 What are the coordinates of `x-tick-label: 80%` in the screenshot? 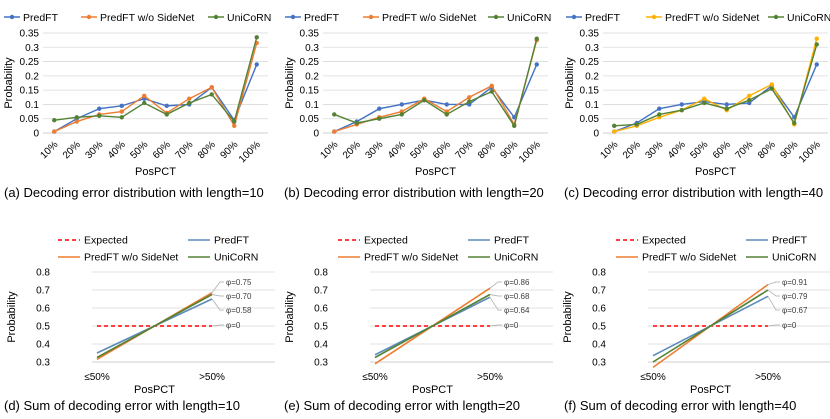 It's located at (767, 150).